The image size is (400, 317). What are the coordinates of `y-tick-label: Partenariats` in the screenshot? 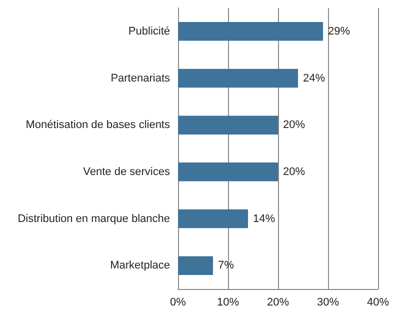 It's located at (140, 78).